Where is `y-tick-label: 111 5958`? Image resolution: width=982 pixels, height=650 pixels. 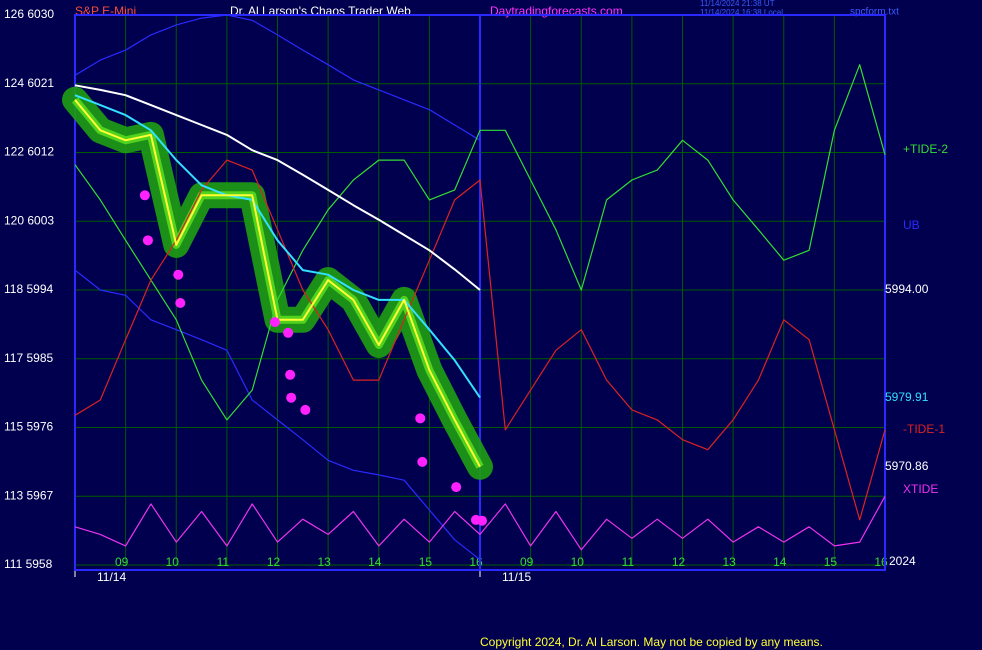 y-tick-label: 111 5958 is located at coordinates (28, 564).